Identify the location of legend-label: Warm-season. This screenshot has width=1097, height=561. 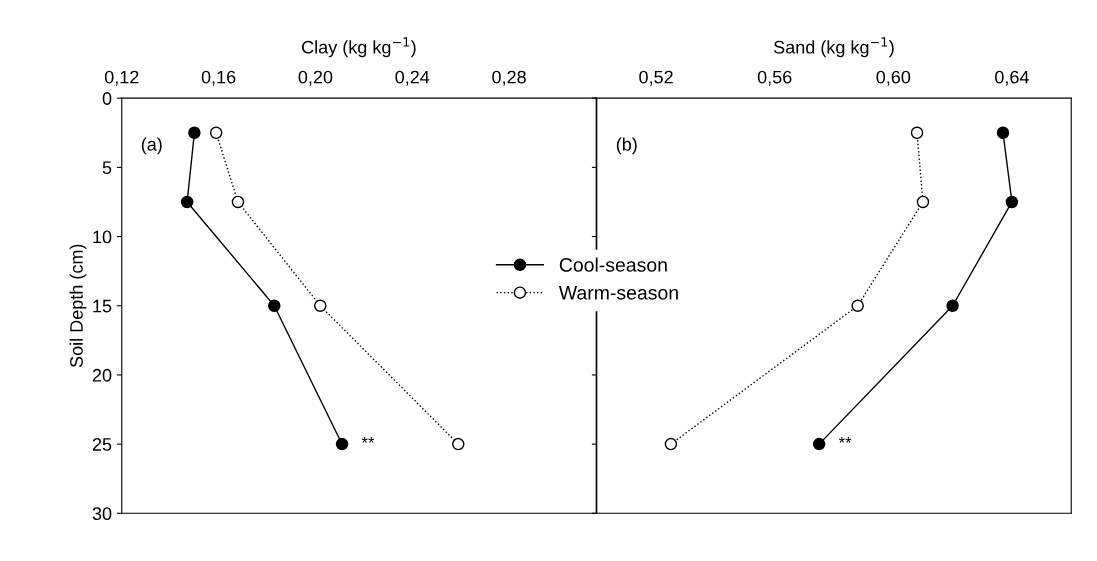
(618, 293).